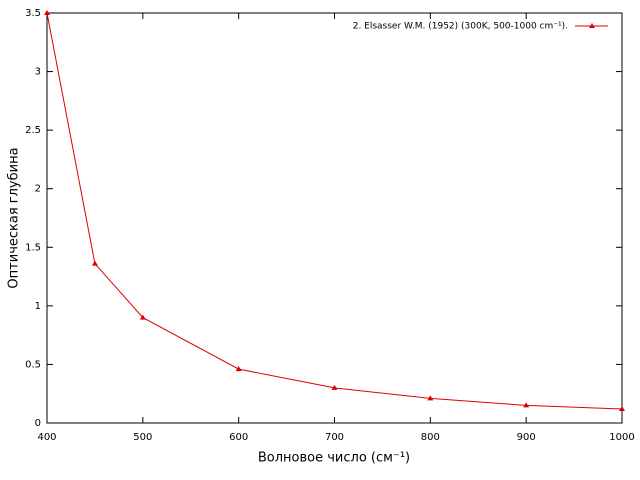 Image resolution: width=640 pixels, height=480 pixels. I want to click on x-tick-label: 400, so click(46, 437).